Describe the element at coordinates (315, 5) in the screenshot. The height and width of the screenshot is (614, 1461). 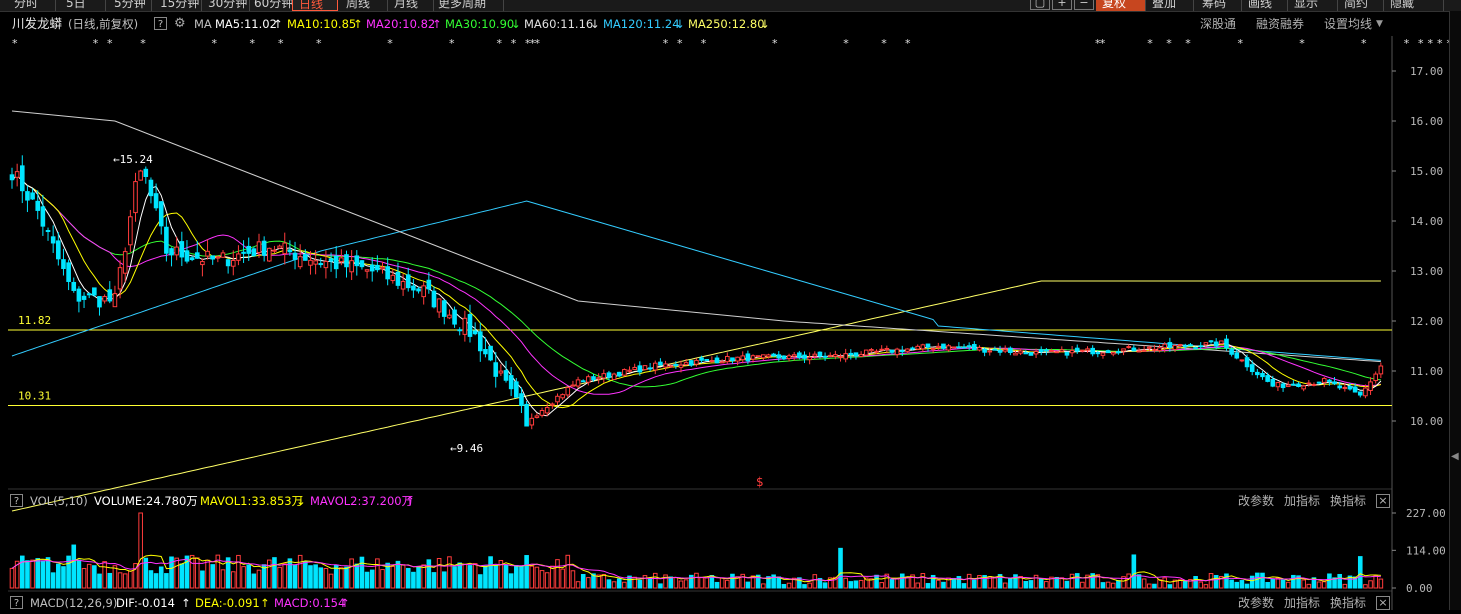
I see `tab-daily: 日线` at that location.